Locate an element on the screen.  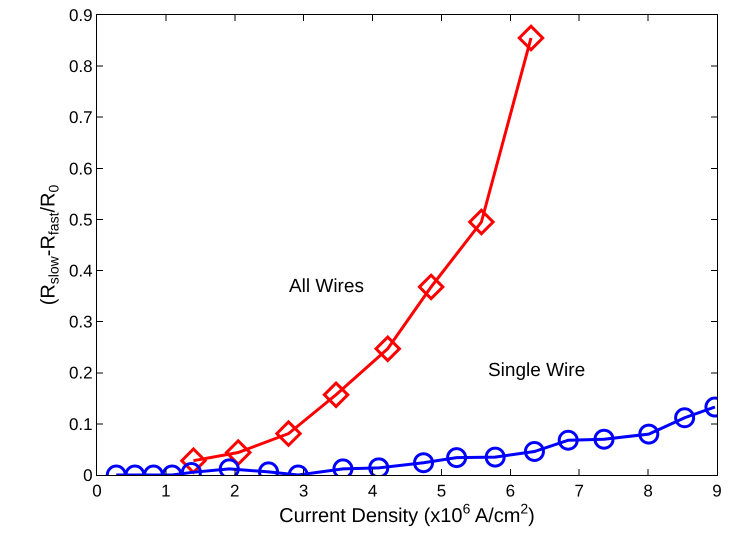
y-tick-label: 0.7 is located at coordinates (80, 118).